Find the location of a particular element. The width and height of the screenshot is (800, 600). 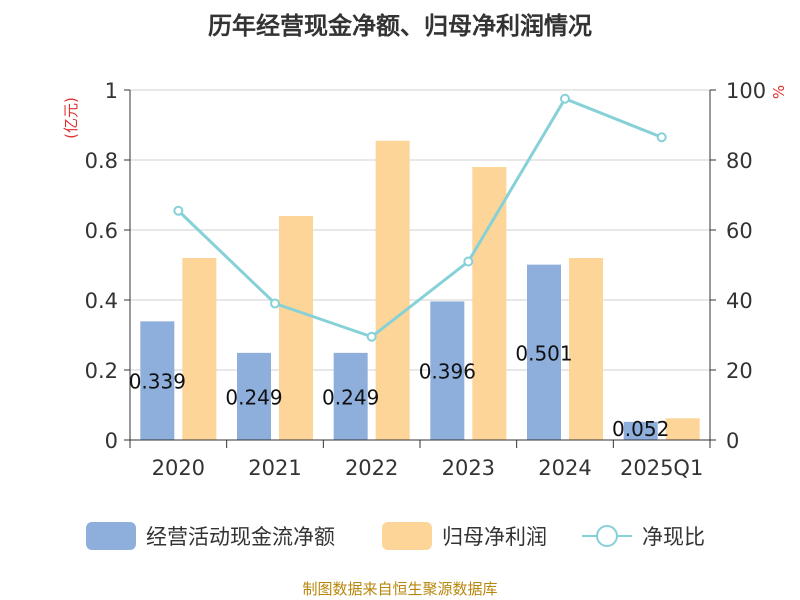

legend-label-cashflow: 经营活动现金流净额 is located at coordinates (240, 537).